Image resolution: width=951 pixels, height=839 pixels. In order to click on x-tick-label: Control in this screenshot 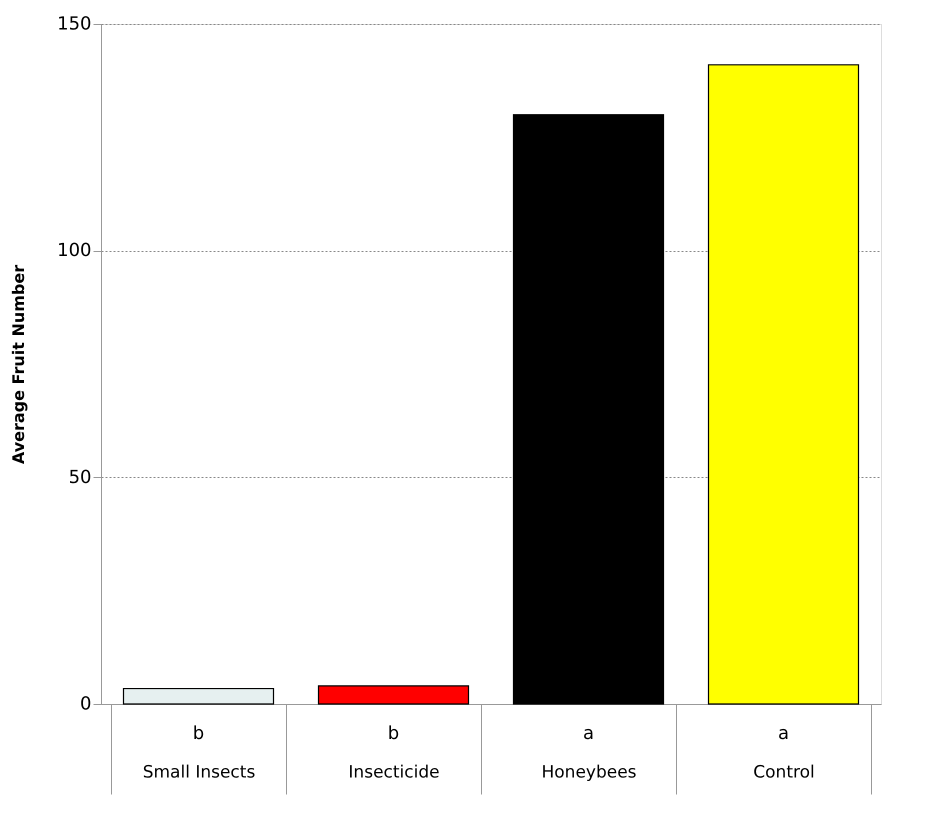, I will do `click(784, 772)`.